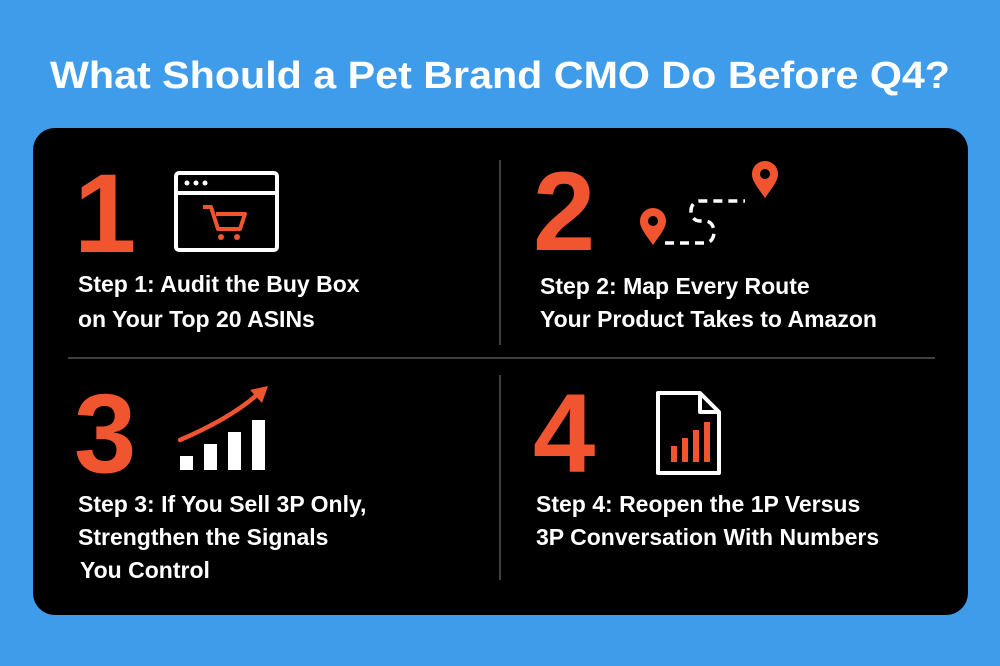  What do you see at coordinates (222, 504) in the screenshot?
I see `step-text: Step 3: If You Sell 3P Only,` at bounding box center [222, 504].